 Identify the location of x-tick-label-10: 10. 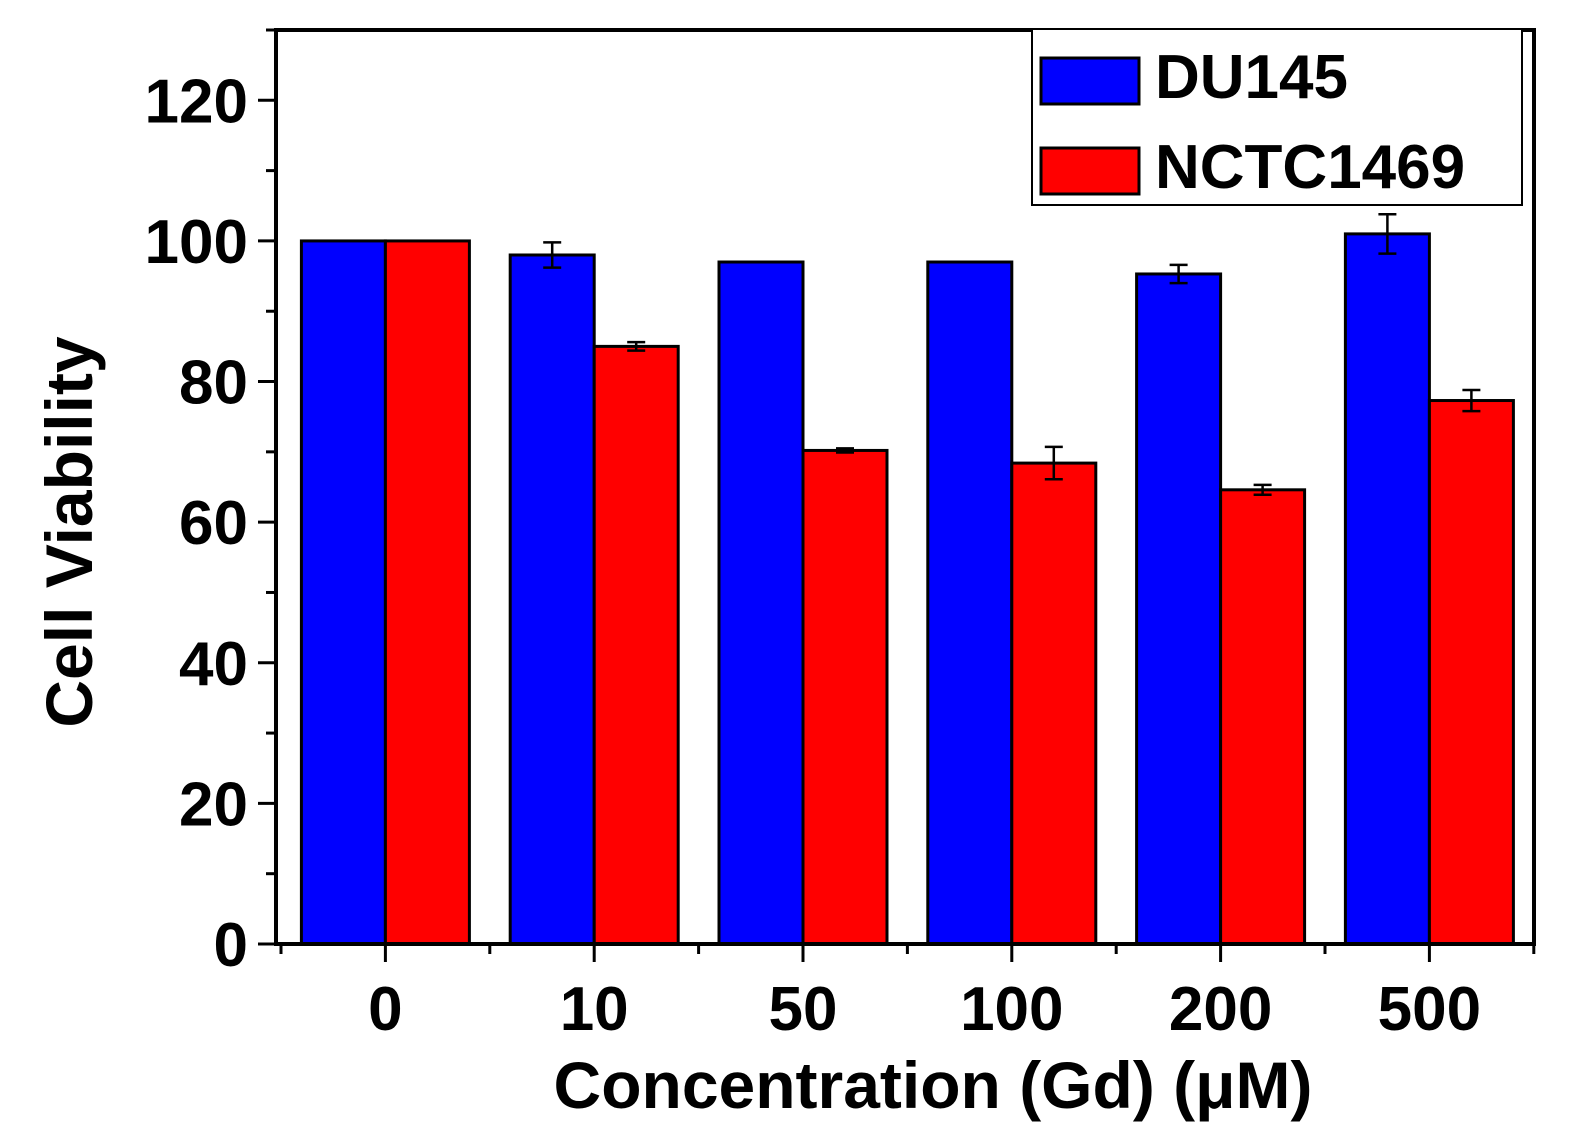
(594, 1009).